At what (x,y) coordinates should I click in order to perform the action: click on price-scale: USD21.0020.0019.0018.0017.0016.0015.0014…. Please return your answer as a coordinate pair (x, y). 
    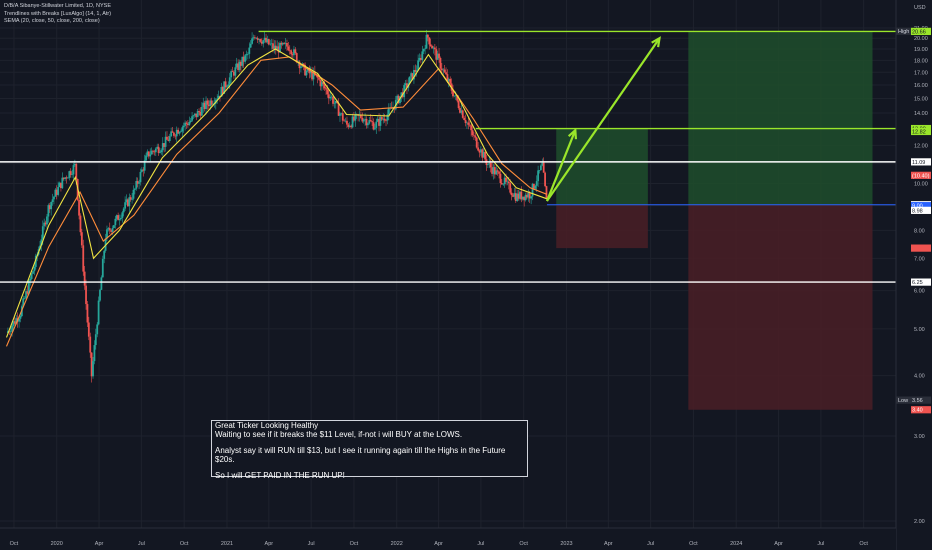
    Looking at the image, I should click on (913, 275).